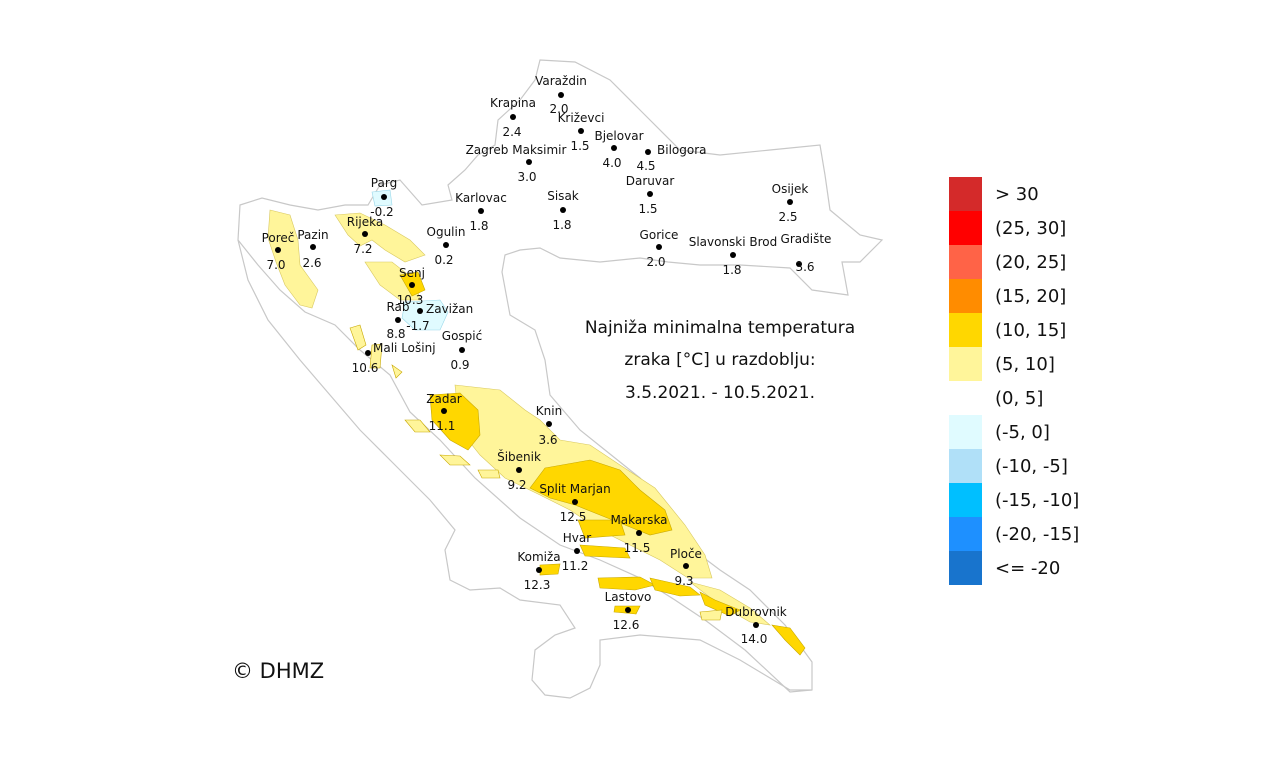 The height and width of the screenshot is (757, 1280). What do you see at coordinates (446, 232) in the screenshot?
I see `station-name: Ogulin` at bounding box center [446, 232].